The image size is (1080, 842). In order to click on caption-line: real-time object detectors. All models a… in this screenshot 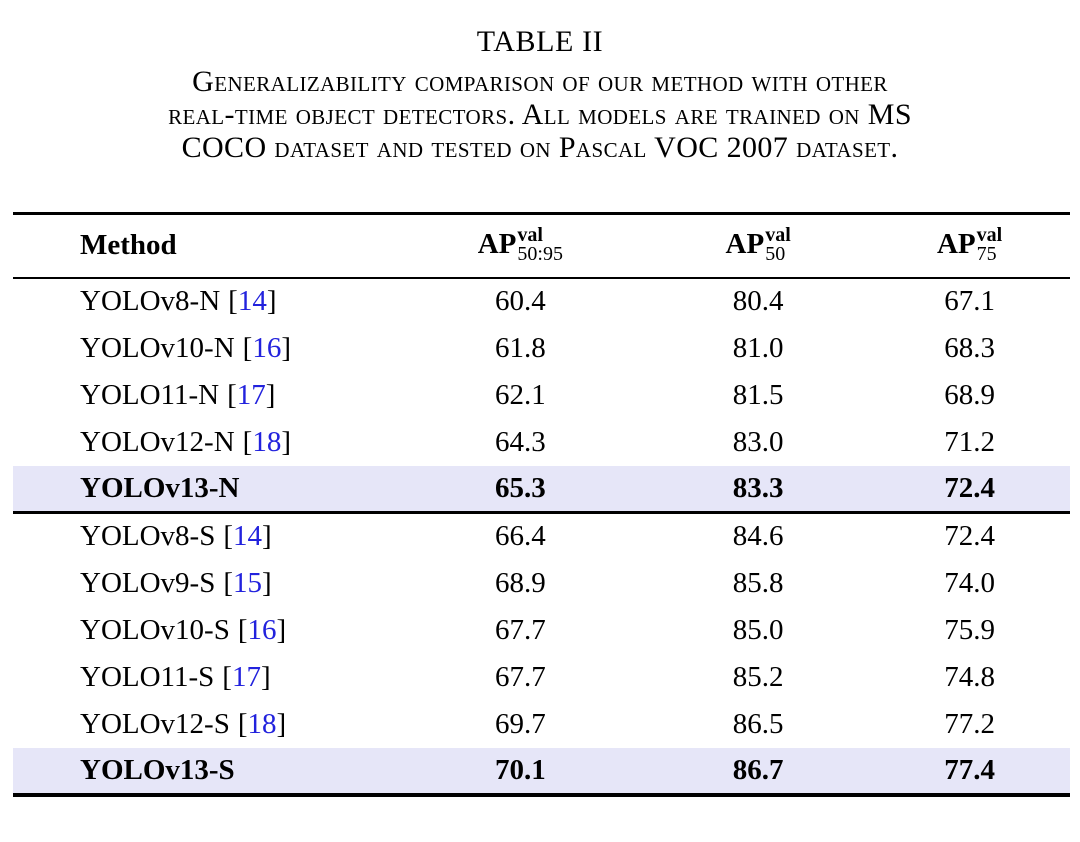, I will do `click(540, 114)`.